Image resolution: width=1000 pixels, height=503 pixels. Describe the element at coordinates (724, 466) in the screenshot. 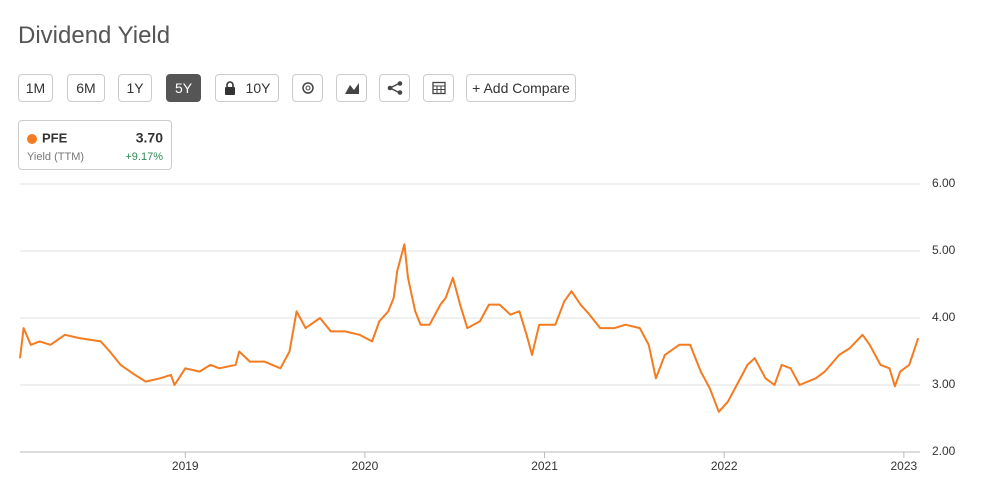

I see `x-tick-label: 2022` at that location.